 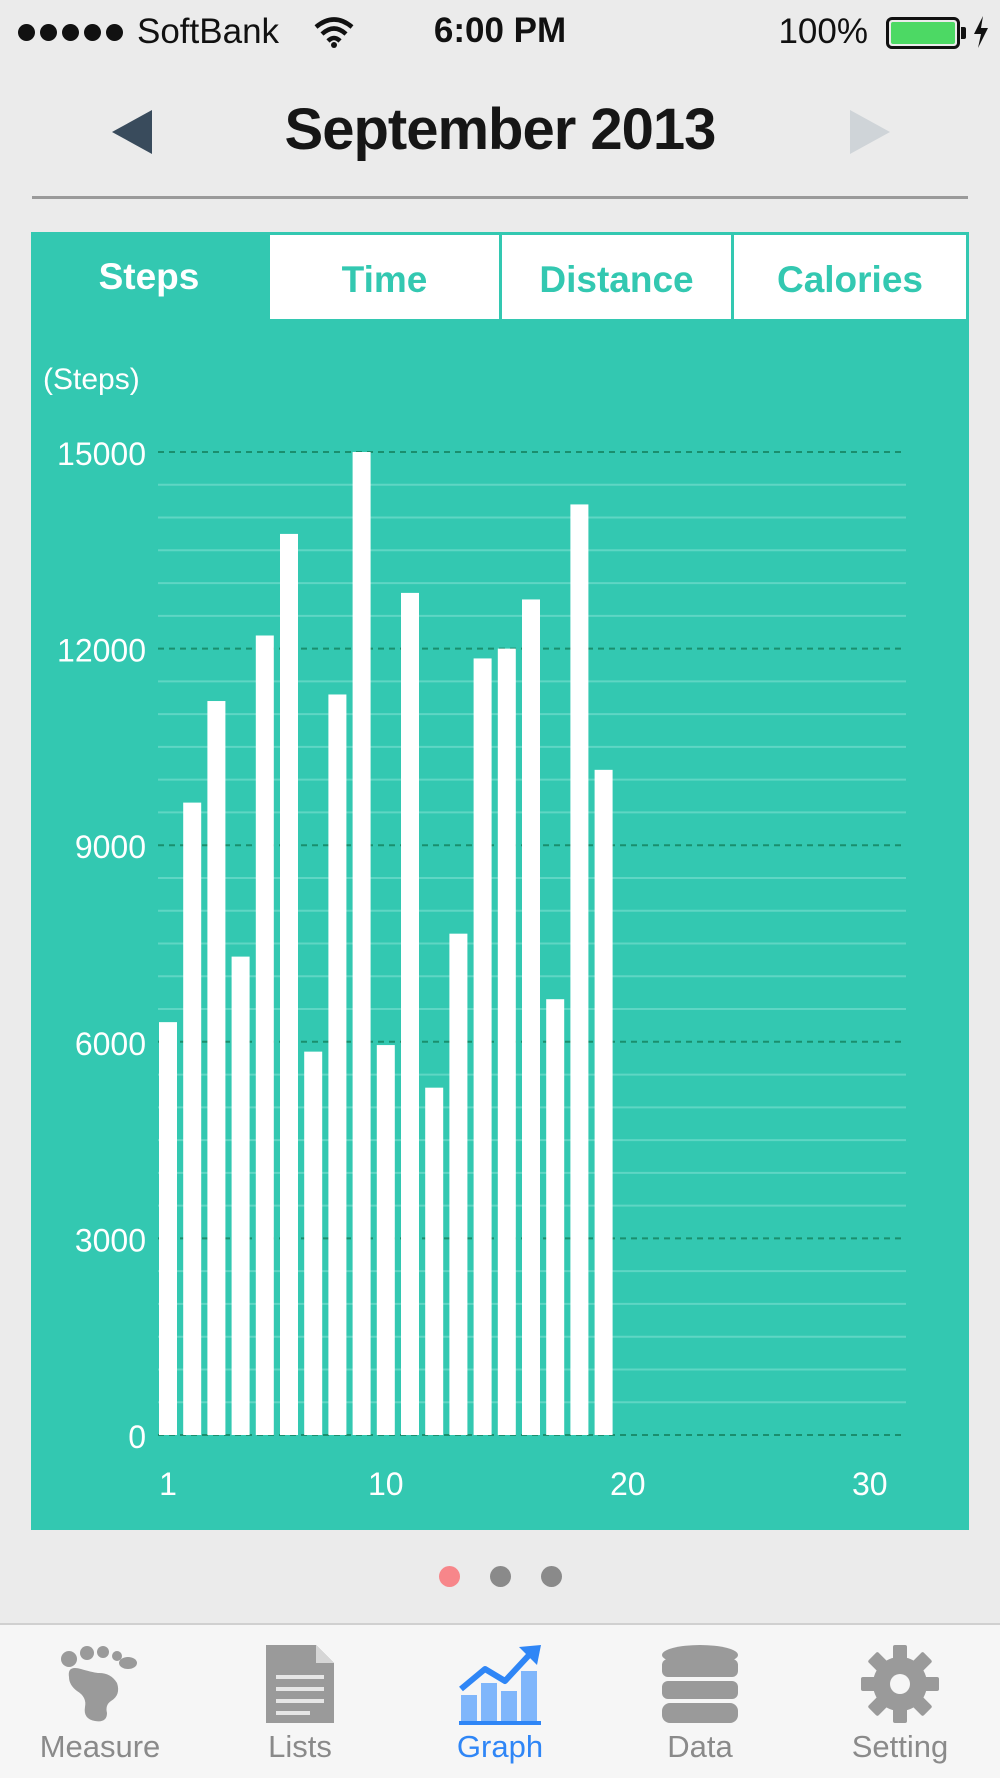 I want to click on y-tick-label: 12000, so click(x=101, y=651).